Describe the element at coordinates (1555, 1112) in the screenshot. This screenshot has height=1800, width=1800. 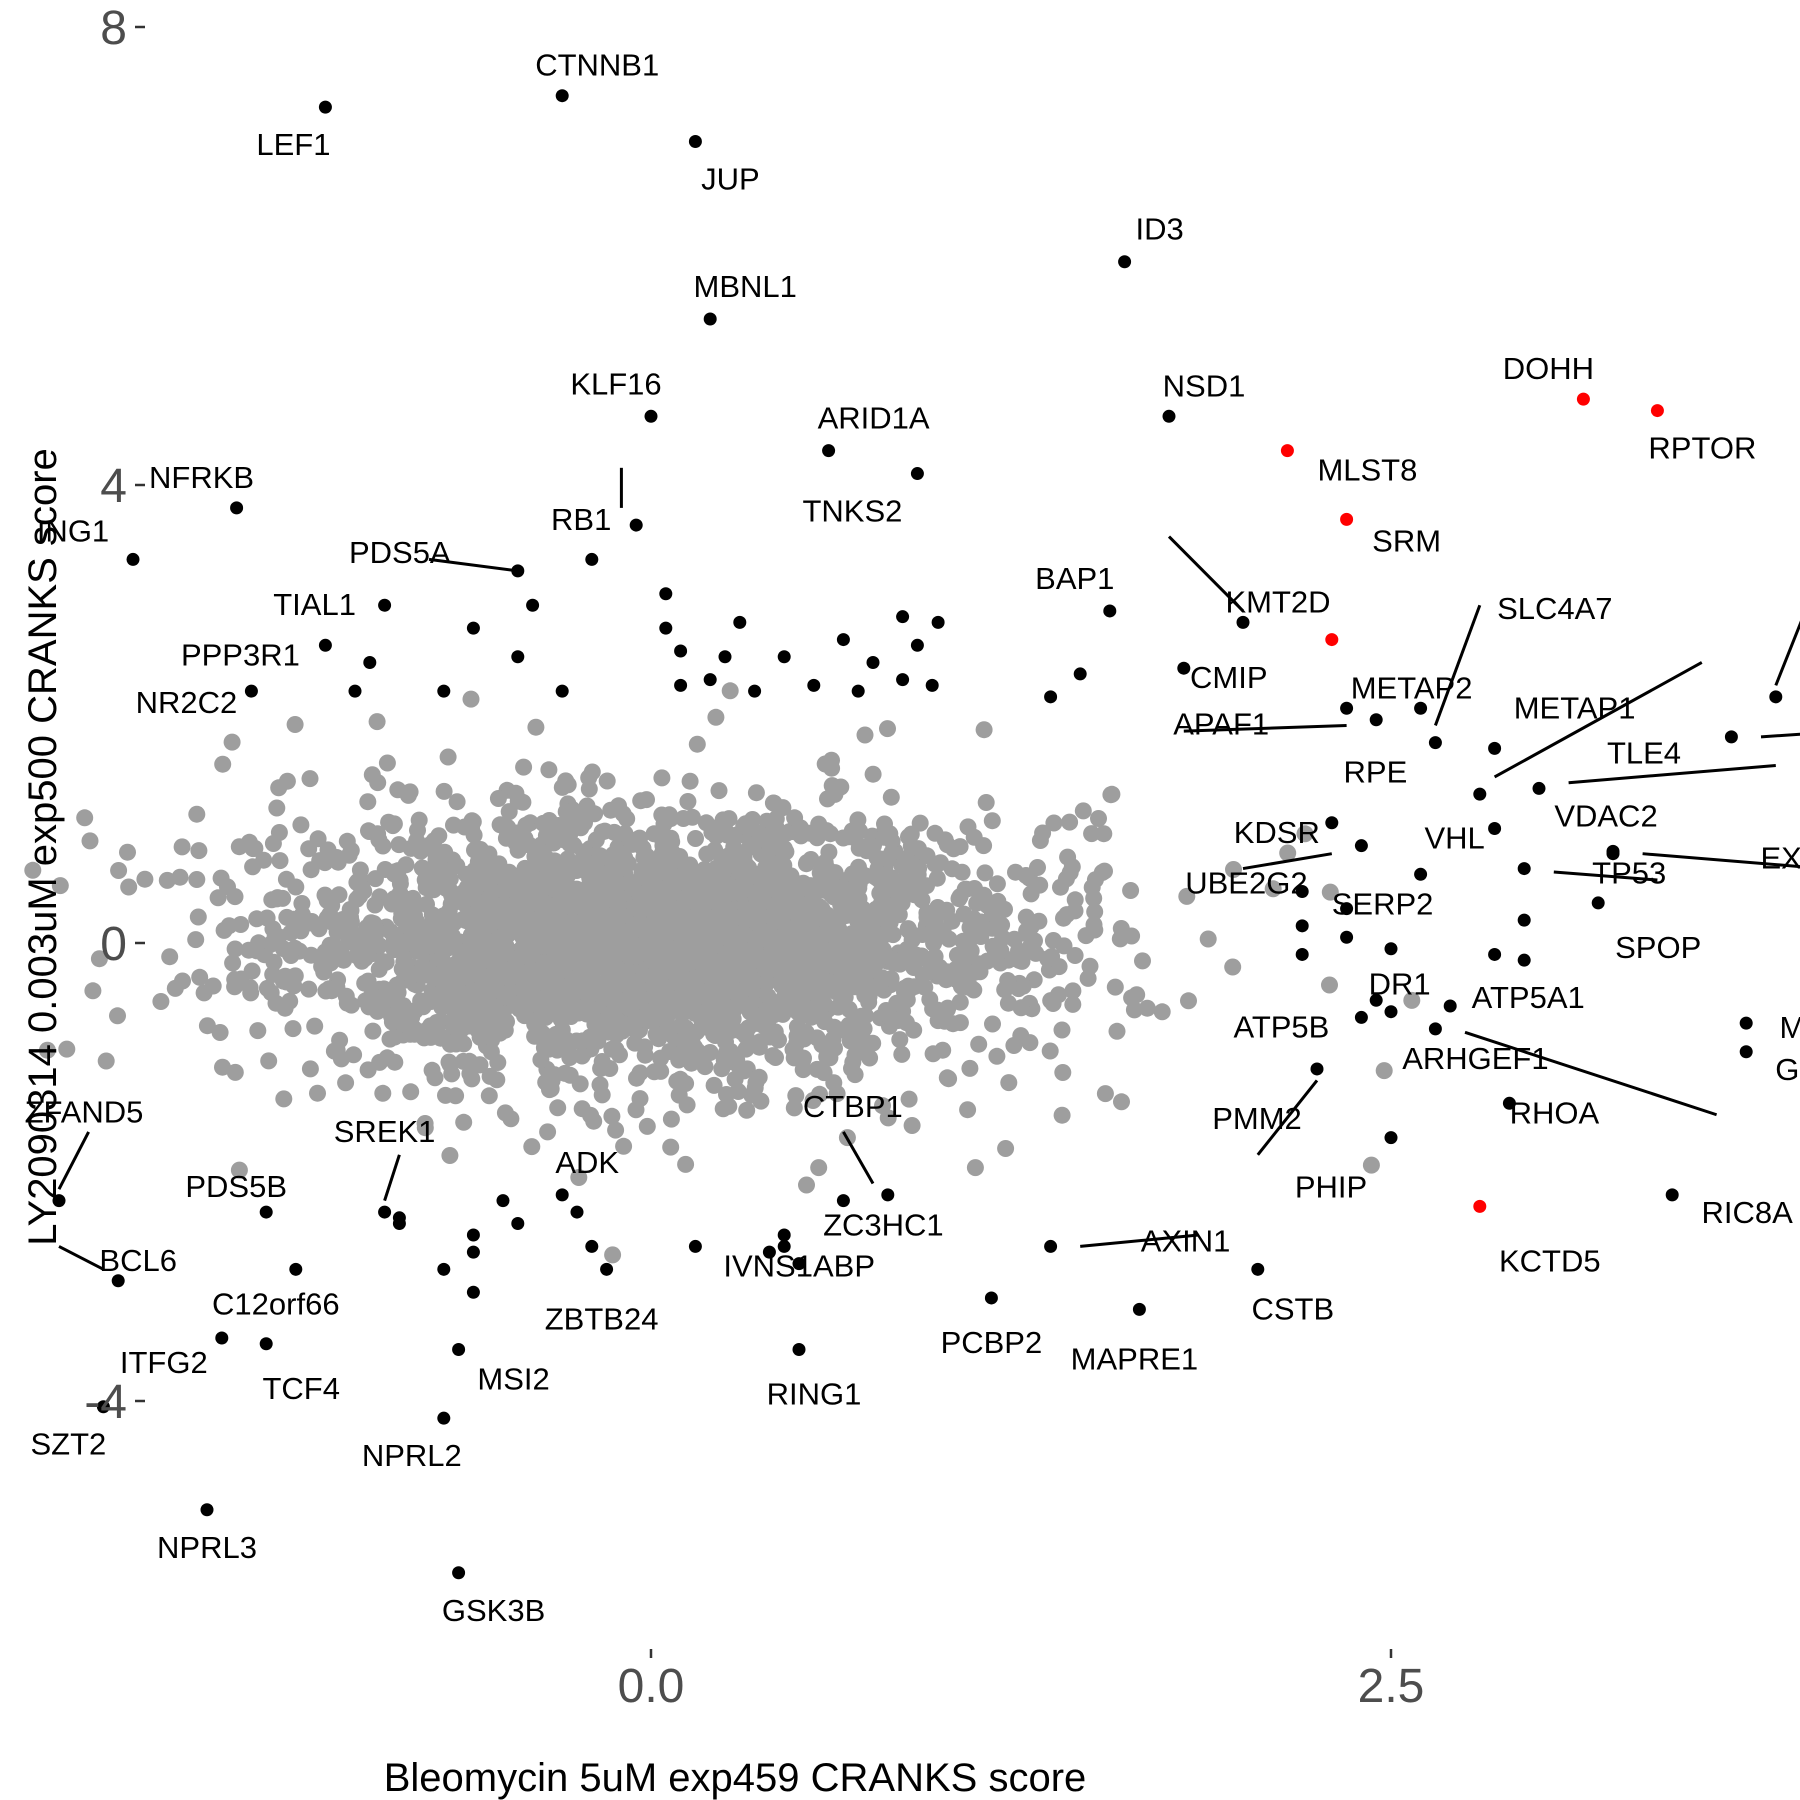
I see `gene-label: RHOA` at that location.